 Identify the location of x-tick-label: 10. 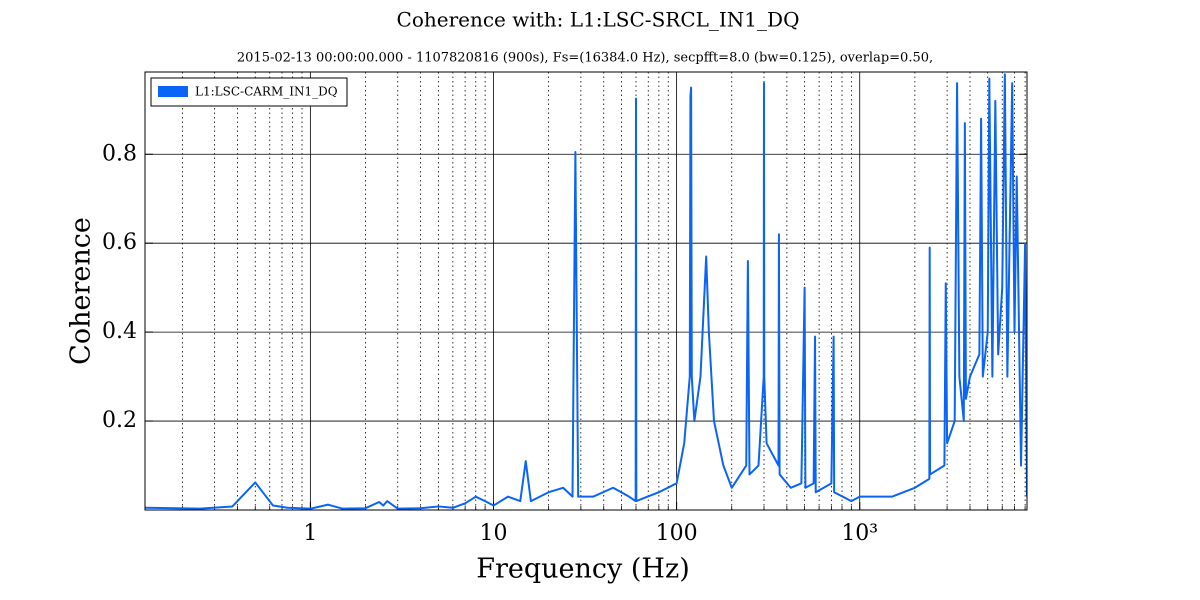
(493, 533).